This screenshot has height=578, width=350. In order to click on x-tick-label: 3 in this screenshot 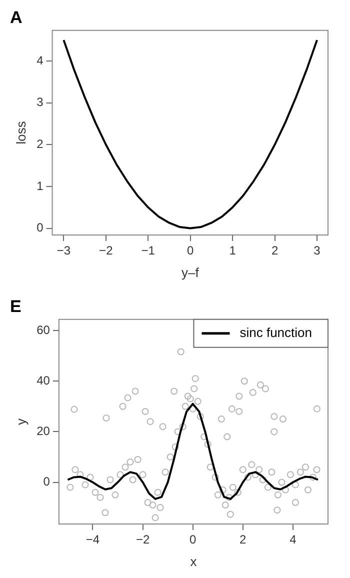, I will do `click(317, 251)`.